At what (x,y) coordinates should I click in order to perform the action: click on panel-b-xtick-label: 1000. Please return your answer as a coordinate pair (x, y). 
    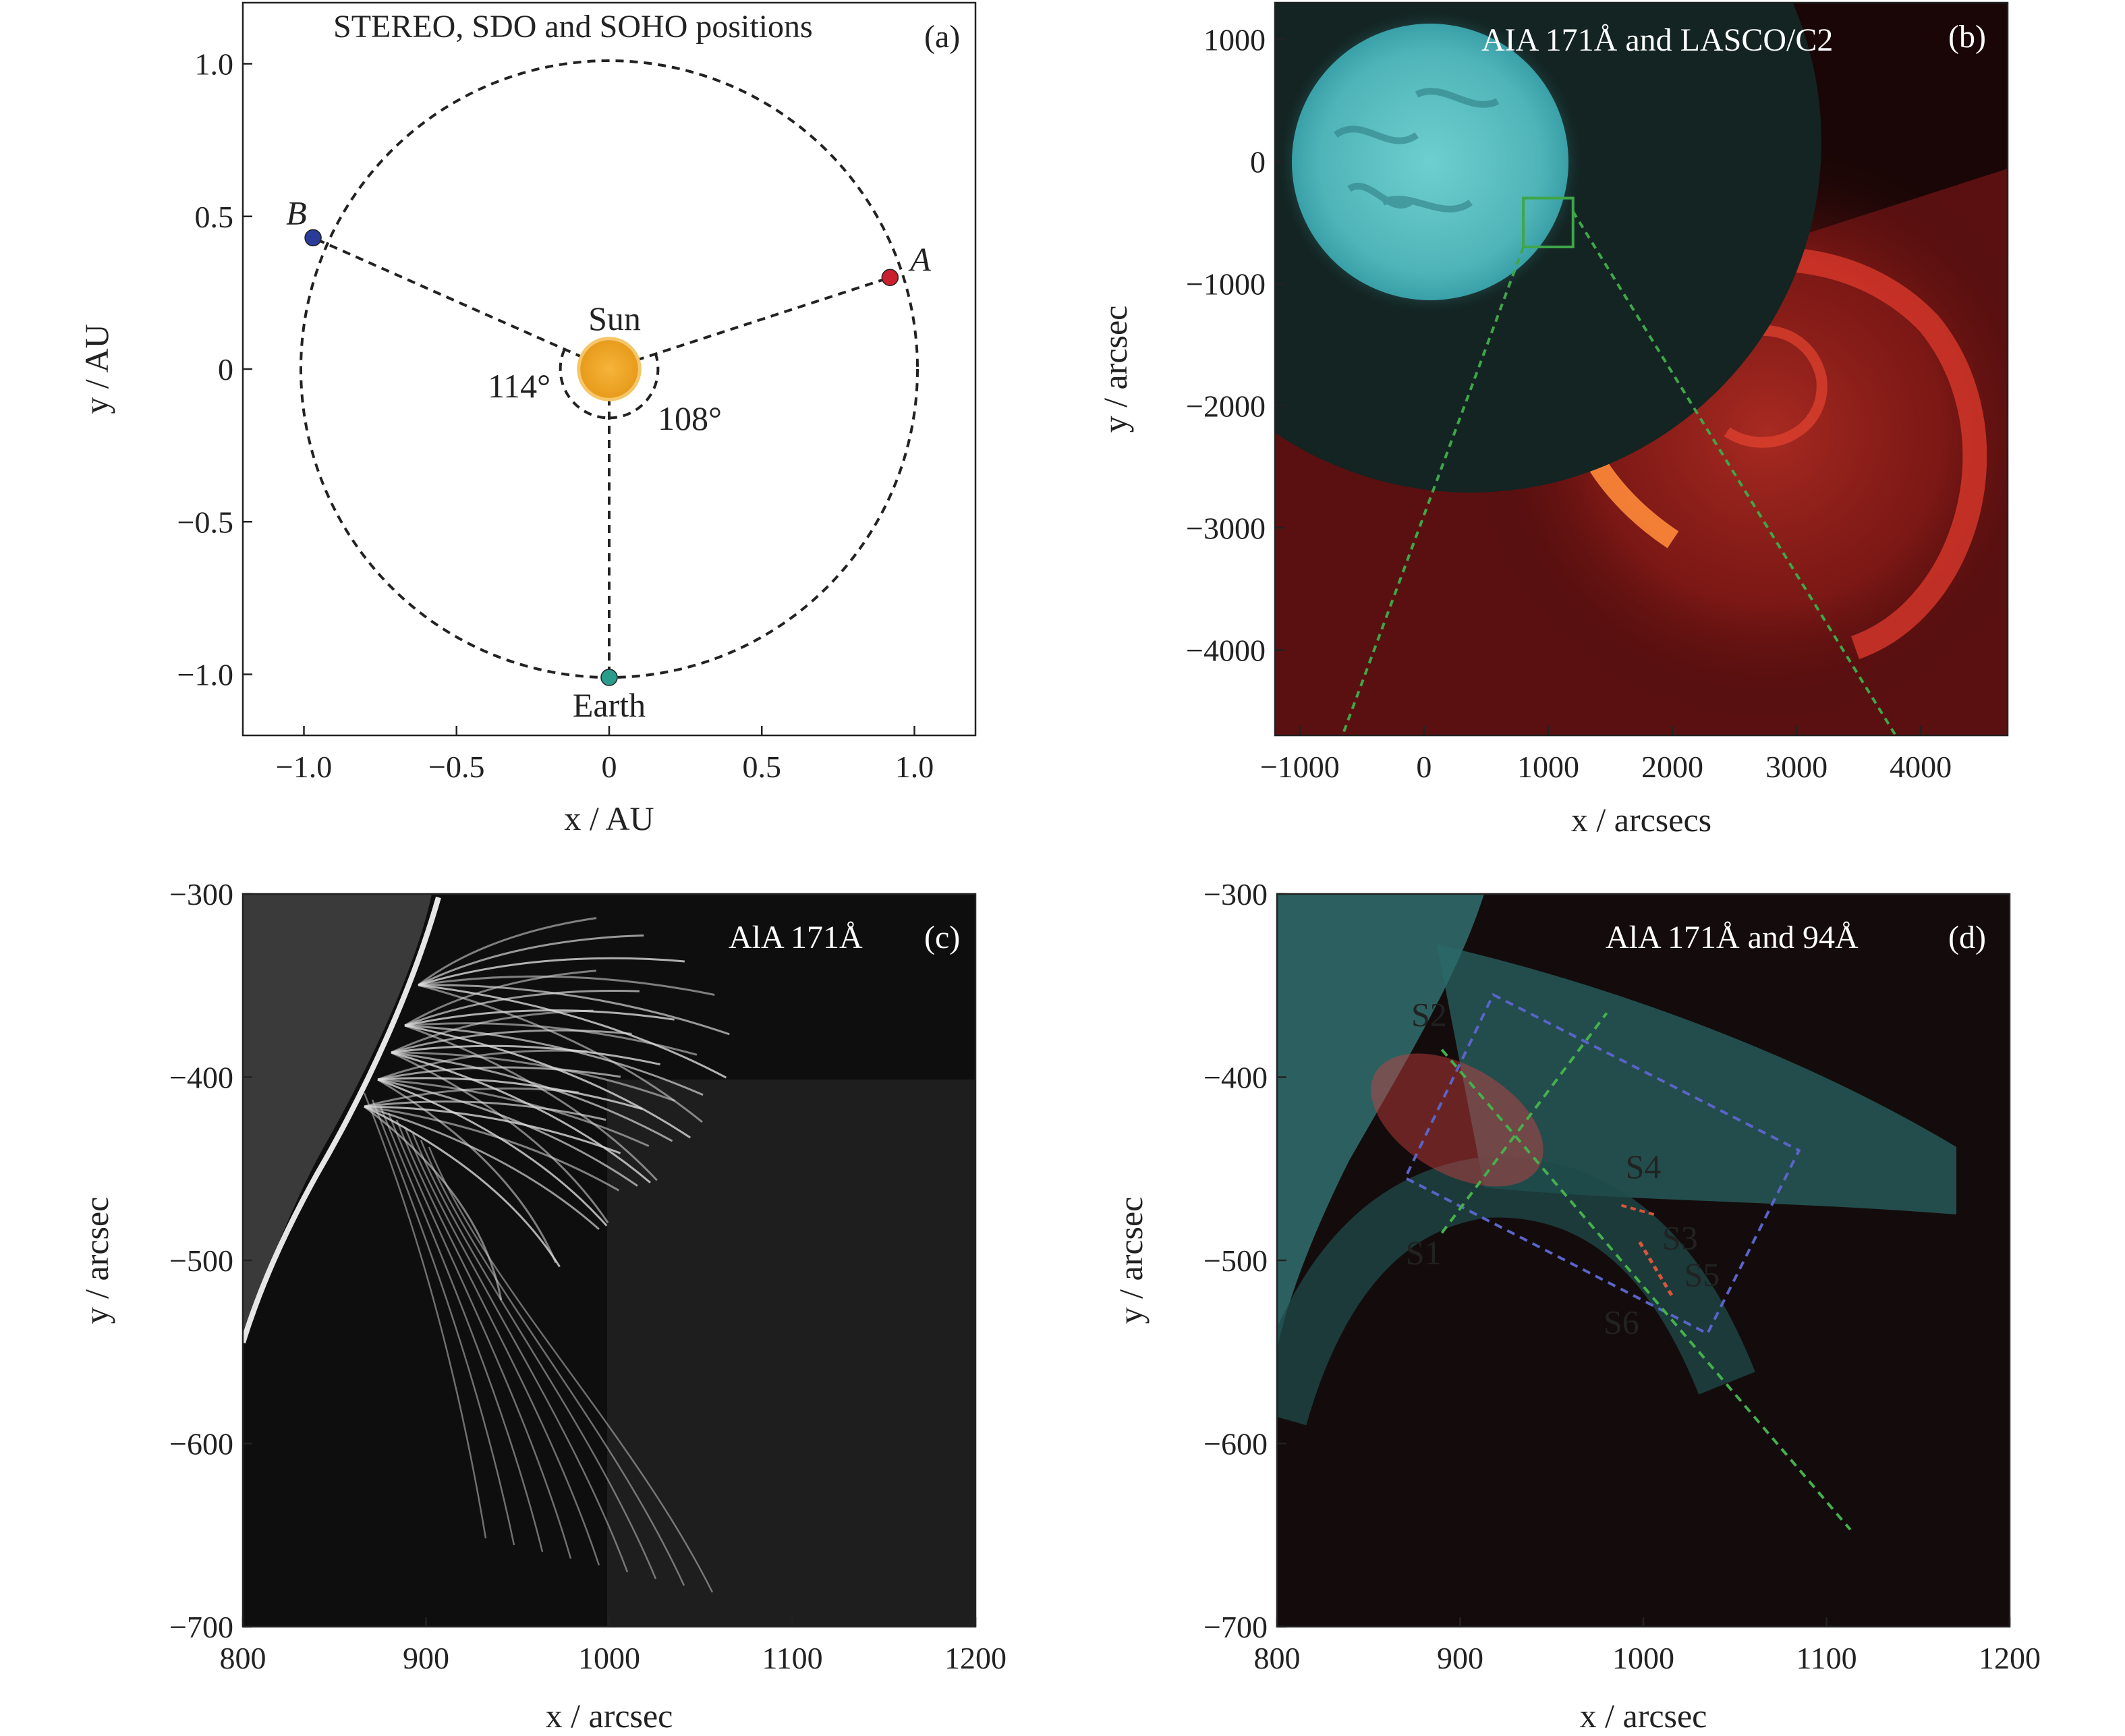
    Looking at the image, I should click on (1548, 767).